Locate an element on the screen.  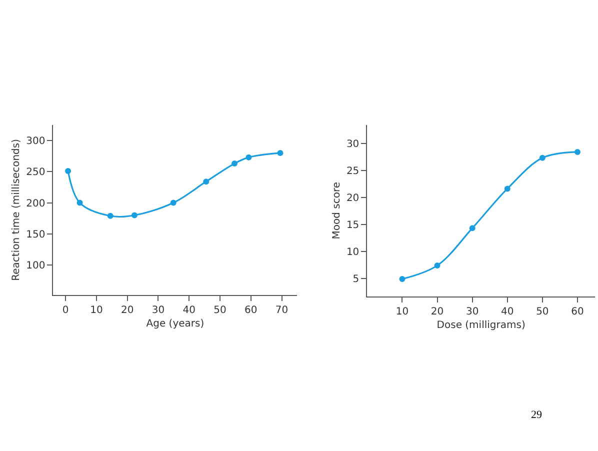
y-tick-label: 300 is located at coordinates (36, 141).